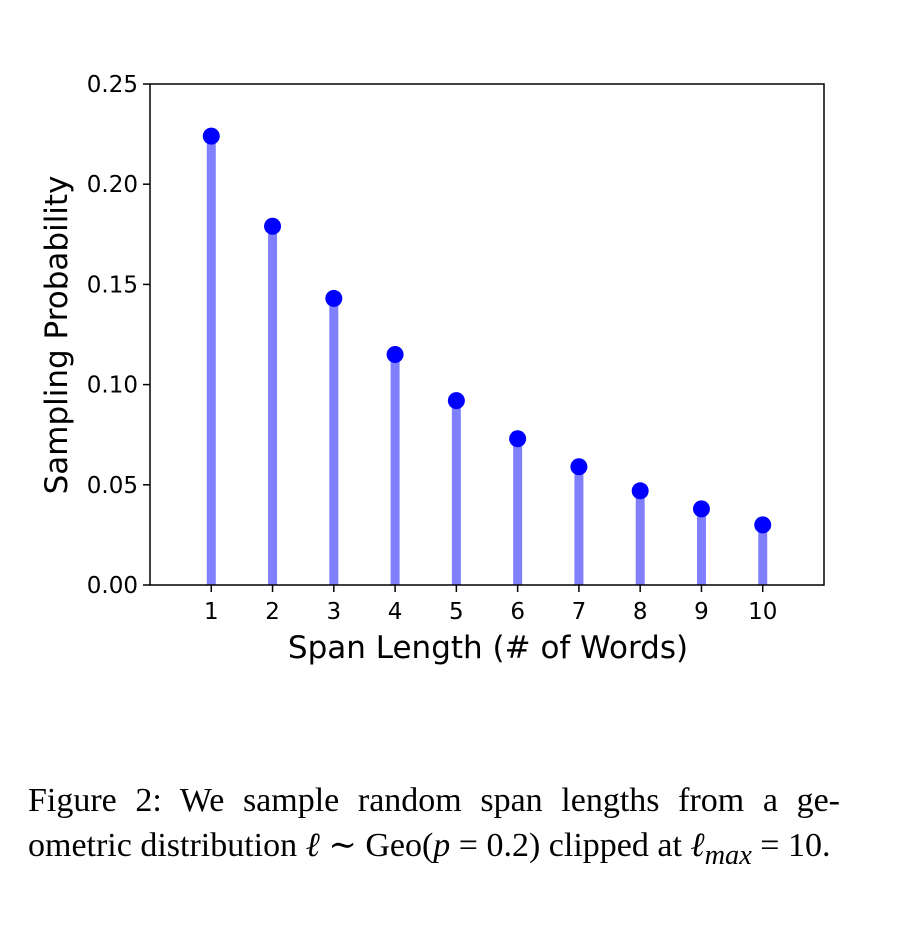  Describe the element at coordinates (728, 855) in the screenshot. I see `caption-lmax-sub: max` at that location.